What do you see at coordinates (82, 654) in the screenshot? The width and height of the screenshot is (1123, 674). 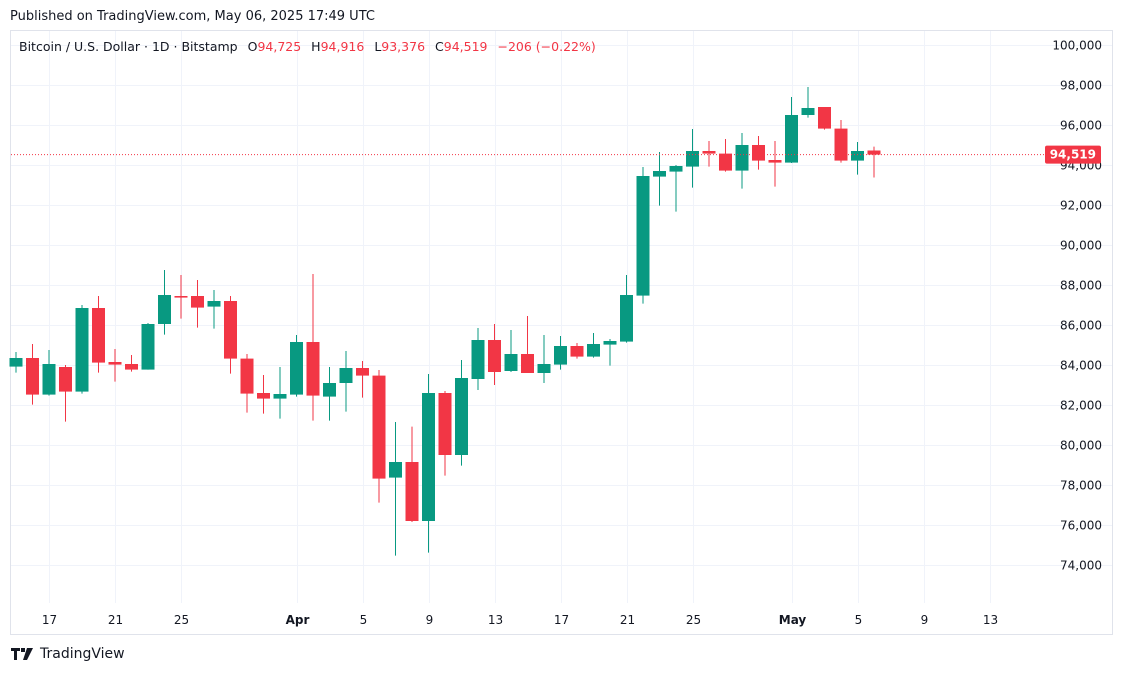 I see `brand-name: TradingView` at bounding box center [82, 654].